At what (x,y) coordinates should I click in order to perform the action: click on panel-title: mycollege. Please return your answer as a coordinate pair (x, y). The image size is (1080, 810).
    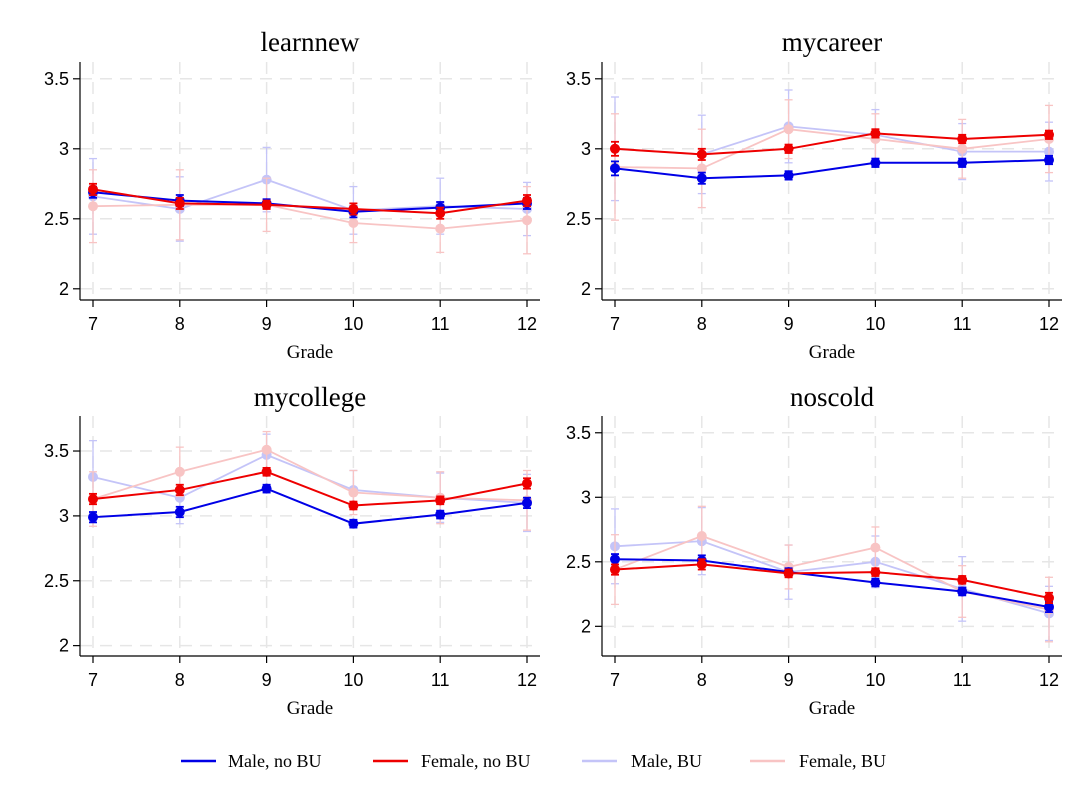
    Looking at the image, I should click on (310, 397).